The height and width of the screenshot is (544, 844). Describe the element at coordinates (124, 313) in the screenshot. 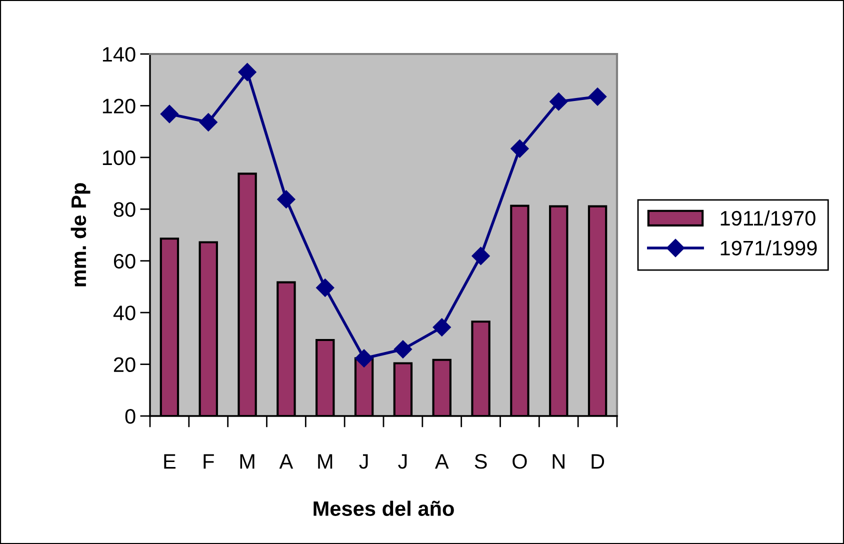

I see `y-tick-label: 40` at that location.